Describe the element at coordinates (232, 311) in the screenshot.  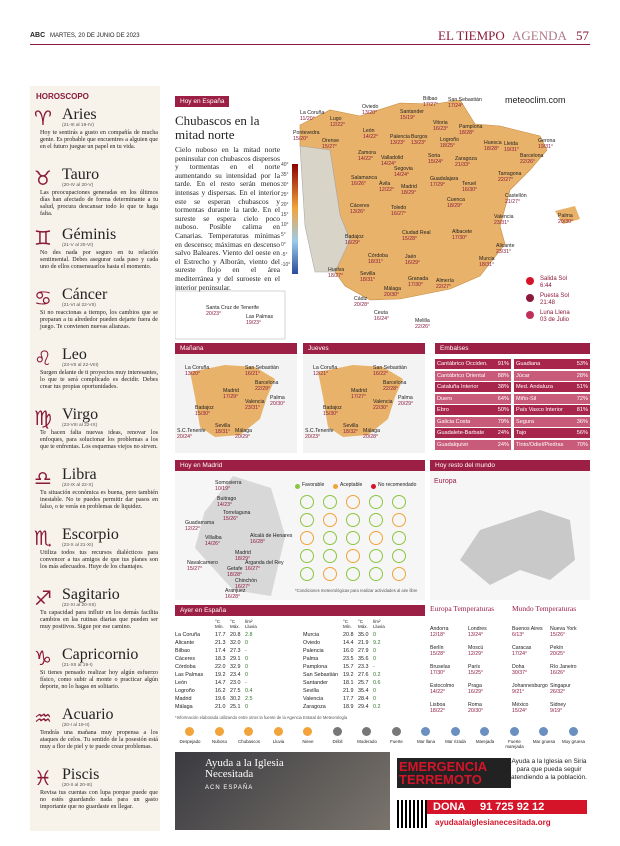
I see `map-city: Santa Cruz de Tenerife 20/23°` at that location.